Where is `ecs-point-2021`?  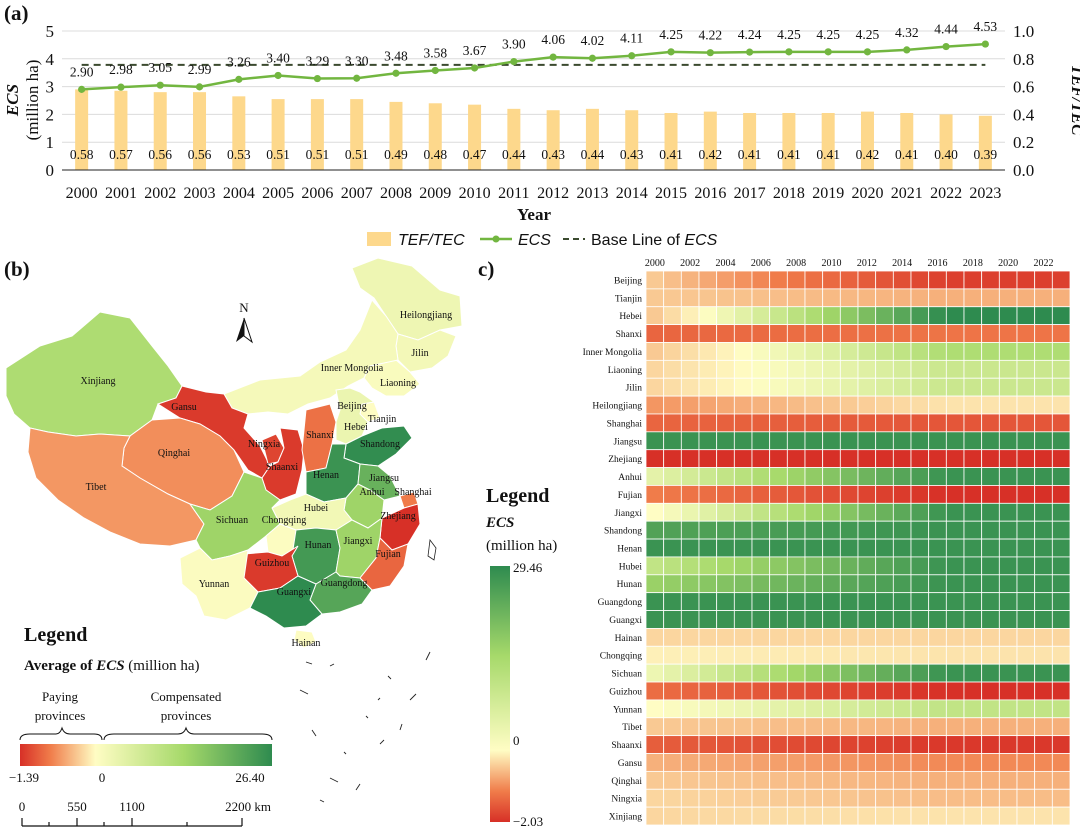 ecs-point-2021 is located at coordinates (907, 50).